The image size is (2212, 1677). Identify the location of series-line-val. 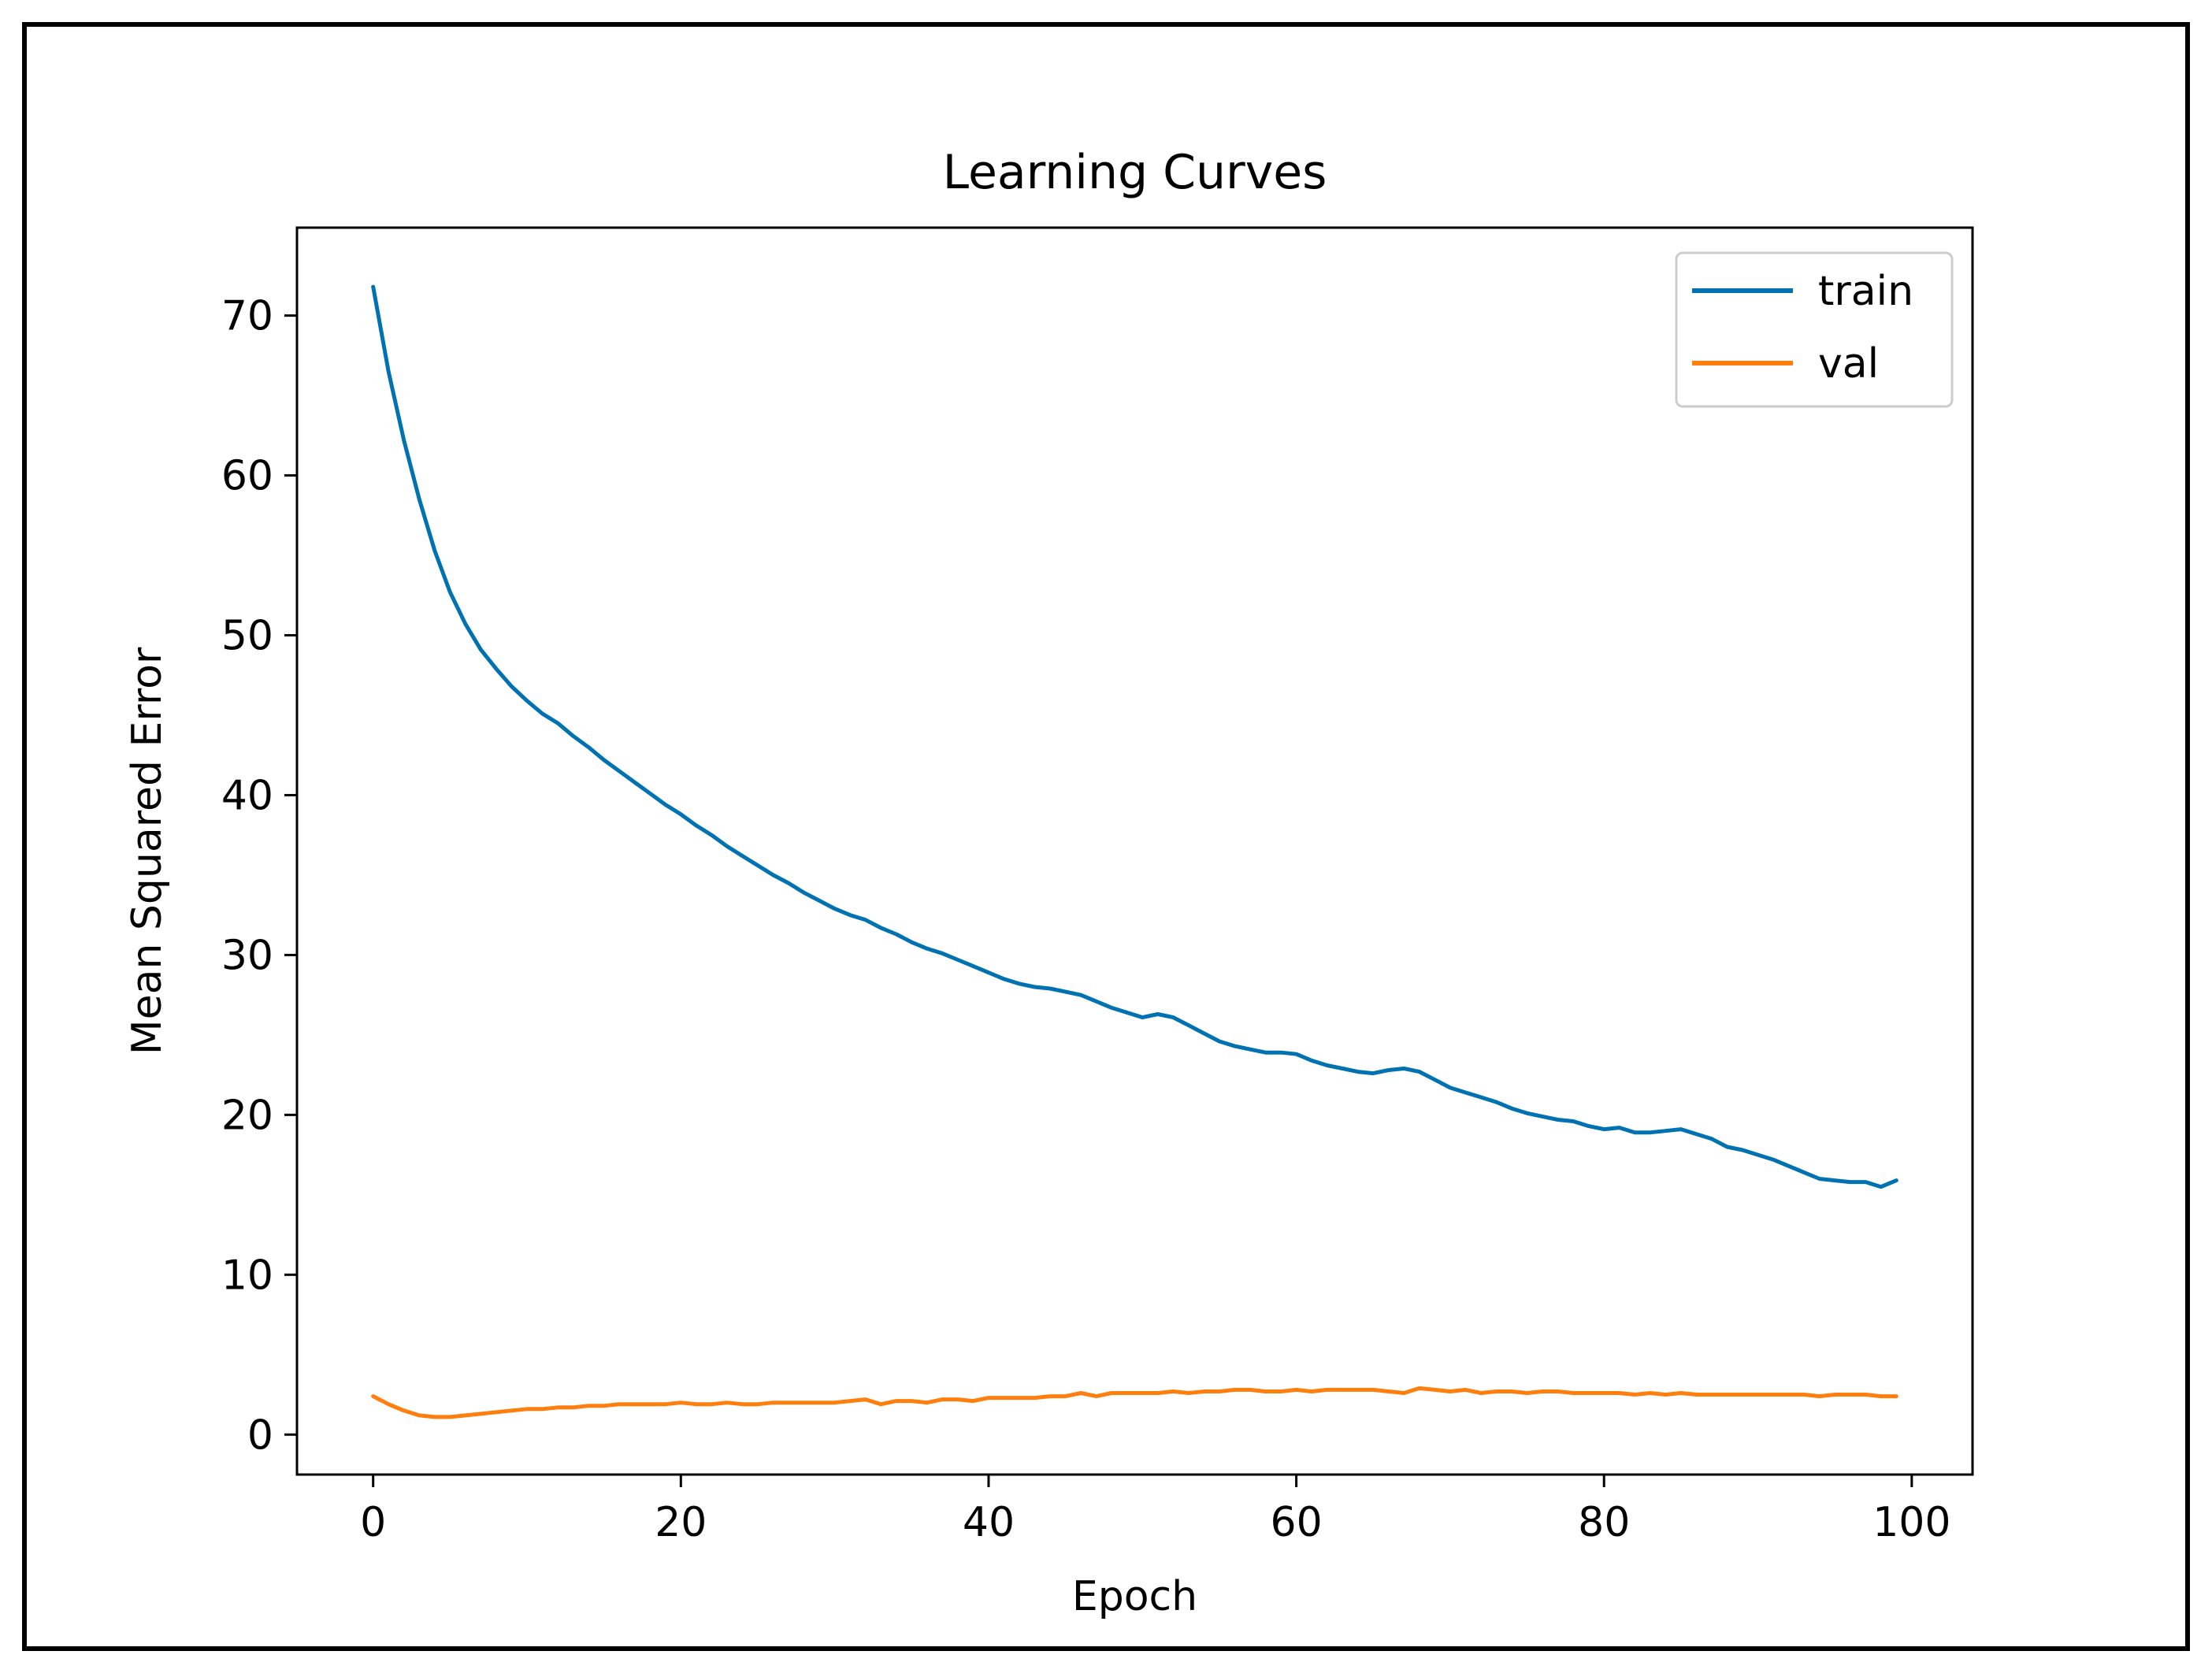
(1134, 1402).